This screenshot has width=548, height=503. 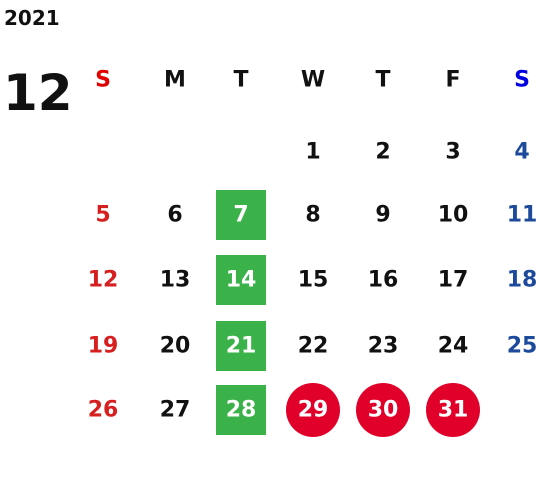 I want to click on day-number: 31, so click(x=453, y=410).